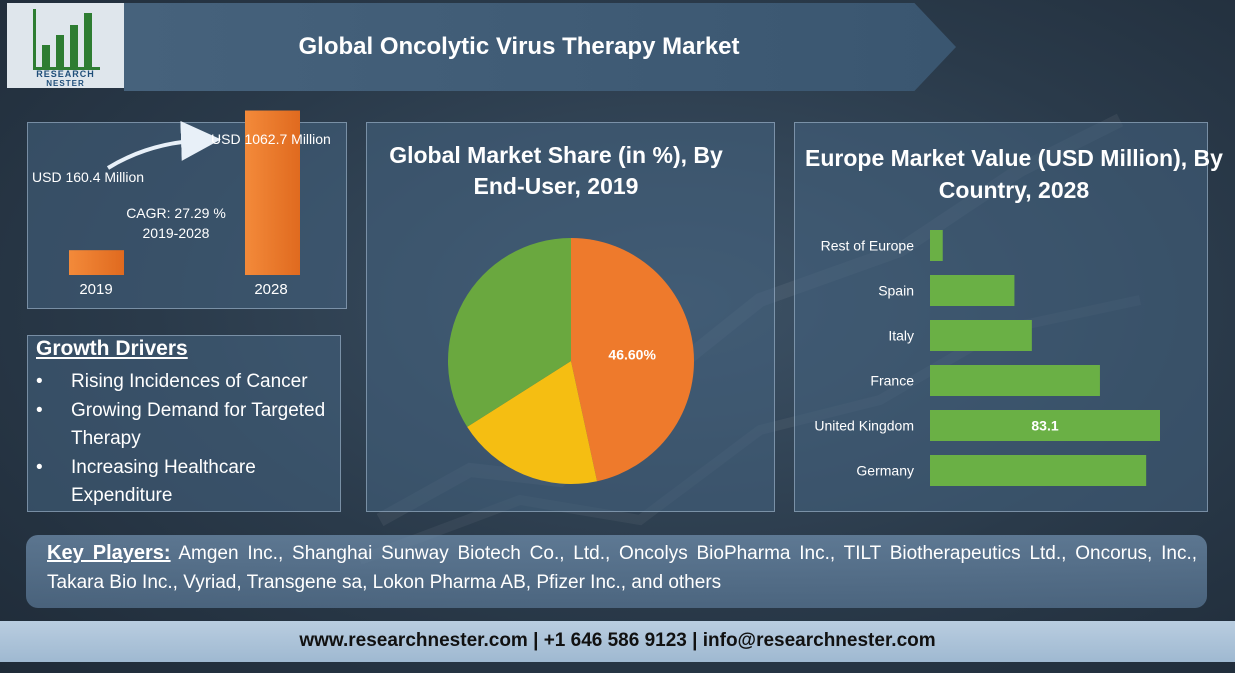 The width and height of the screenshot is (1235, 673). Describe the element at coordinates (66, 39) in the screenshot. I see `logo-bars-icon` at that location.